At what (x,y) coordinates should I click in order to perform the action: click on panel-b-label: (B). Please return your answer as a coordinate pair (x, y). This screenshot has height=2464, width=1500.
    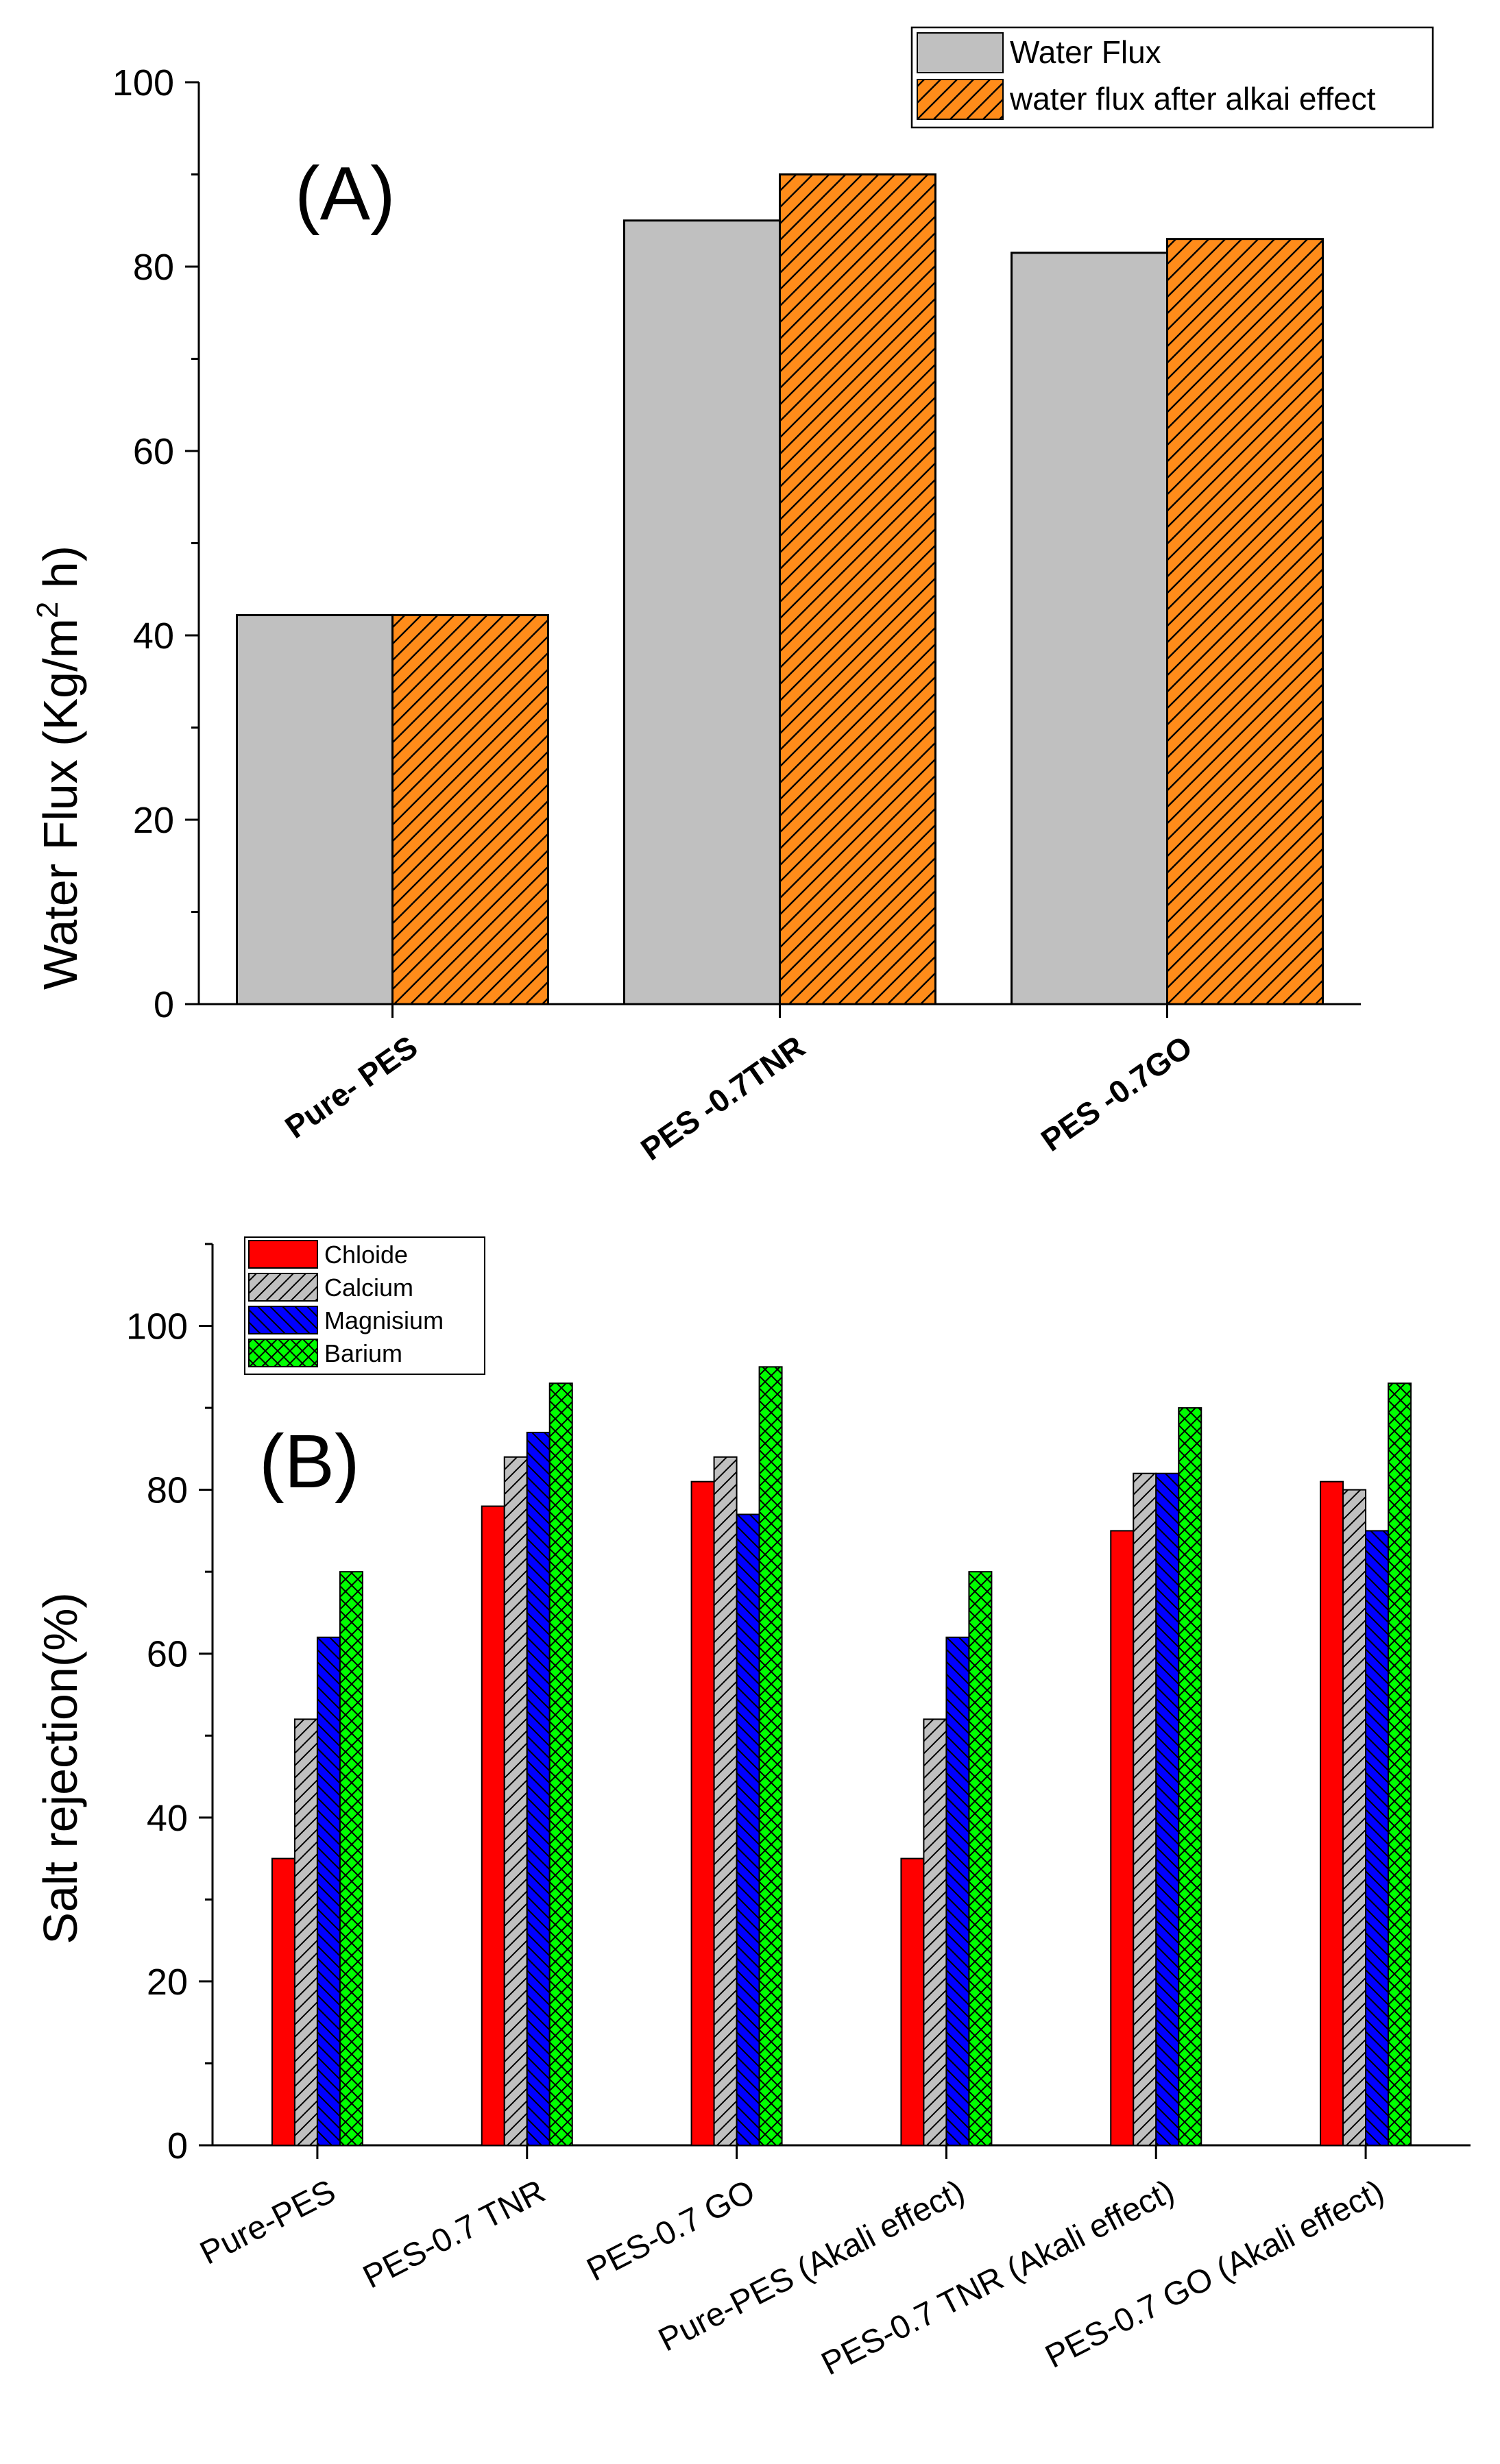
    Looking at the image, I should click on (309, 1462).